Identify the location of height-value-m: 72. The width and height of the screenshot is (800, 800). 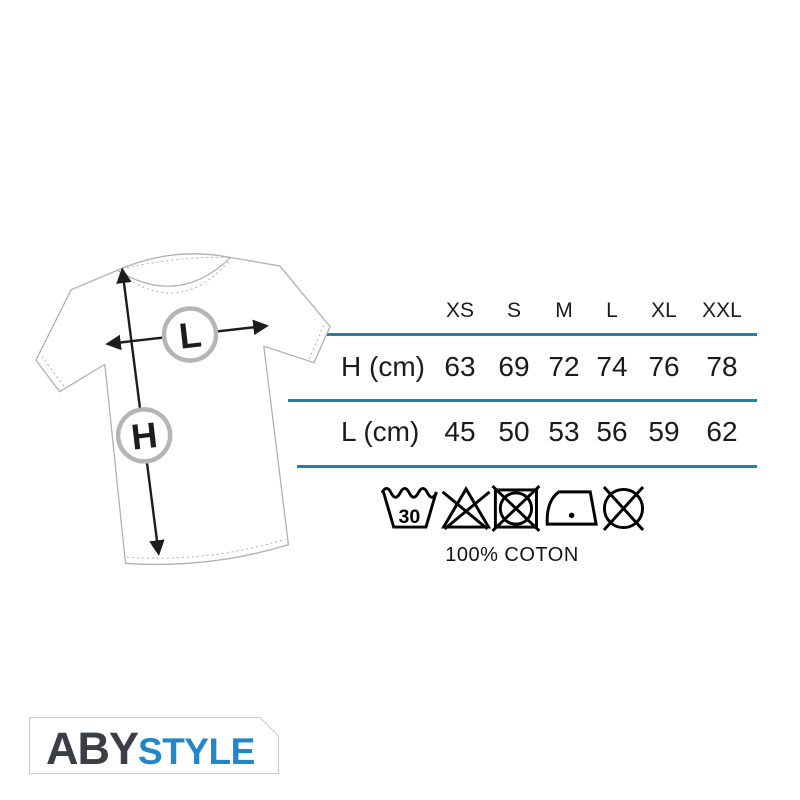
(564, 366).